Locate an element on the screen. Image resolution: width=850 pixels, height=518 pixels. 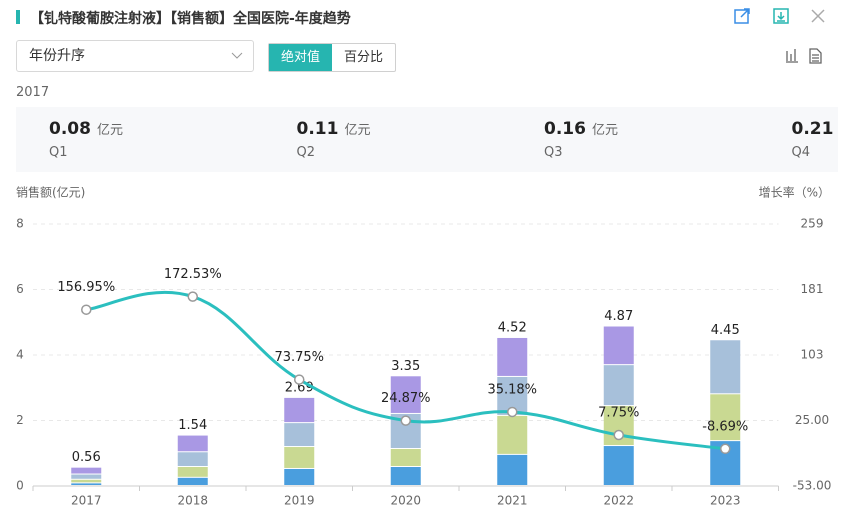
card-value-row: 0.11 亿元 is located at coordinates (334, 129).